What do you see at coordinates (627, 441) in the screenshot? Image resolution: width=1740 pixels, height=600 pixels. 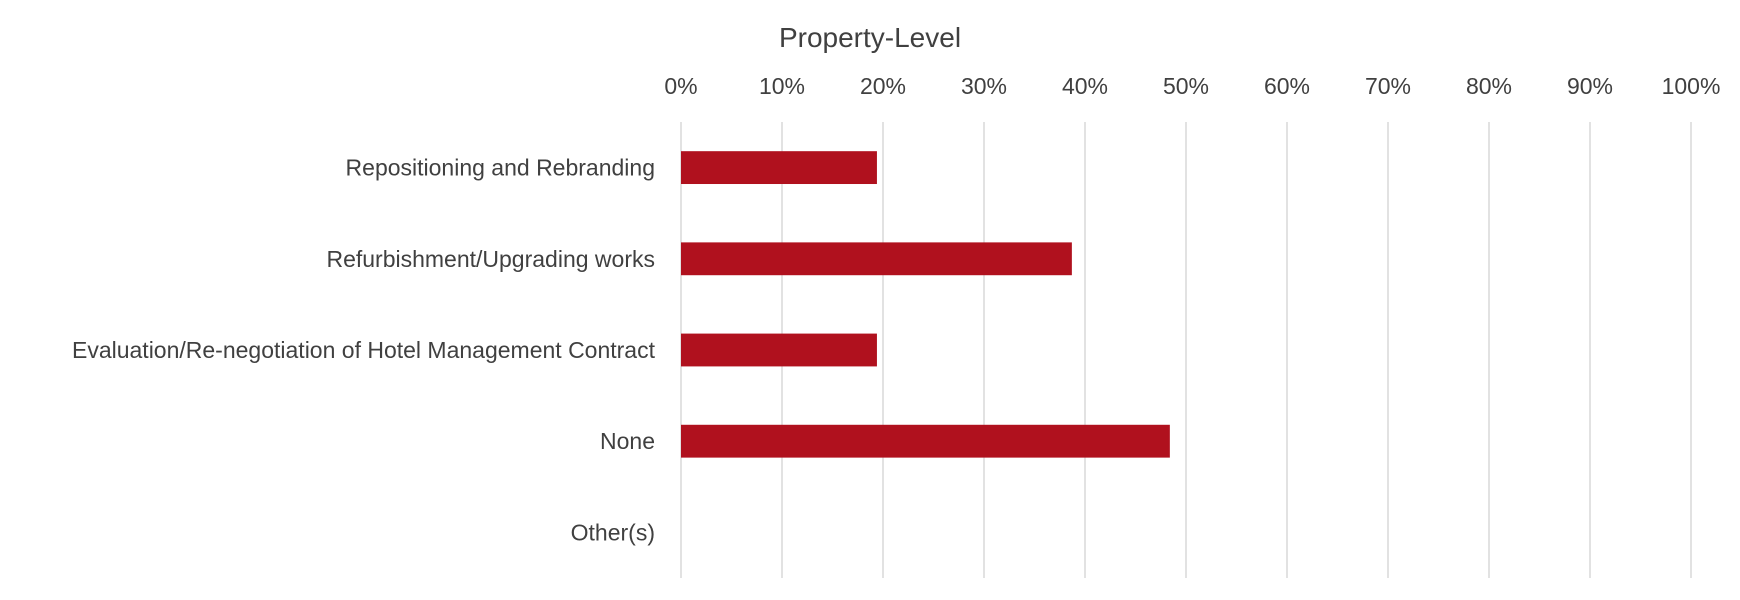 I see `category-label: None` at bounding box center [627, 441].